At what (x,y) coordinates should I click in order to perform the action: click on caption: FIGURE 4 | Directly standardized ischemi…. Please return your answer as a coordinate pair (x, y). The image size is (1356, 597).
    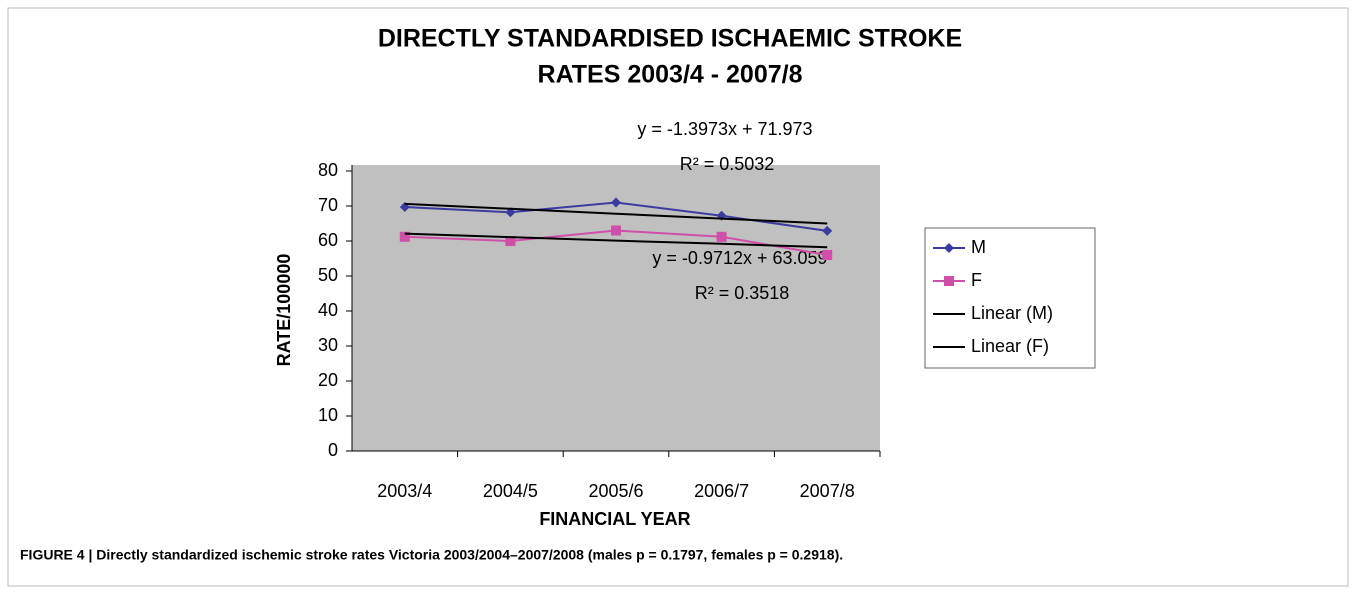
    Looking at the image, I should click on (431, 555).